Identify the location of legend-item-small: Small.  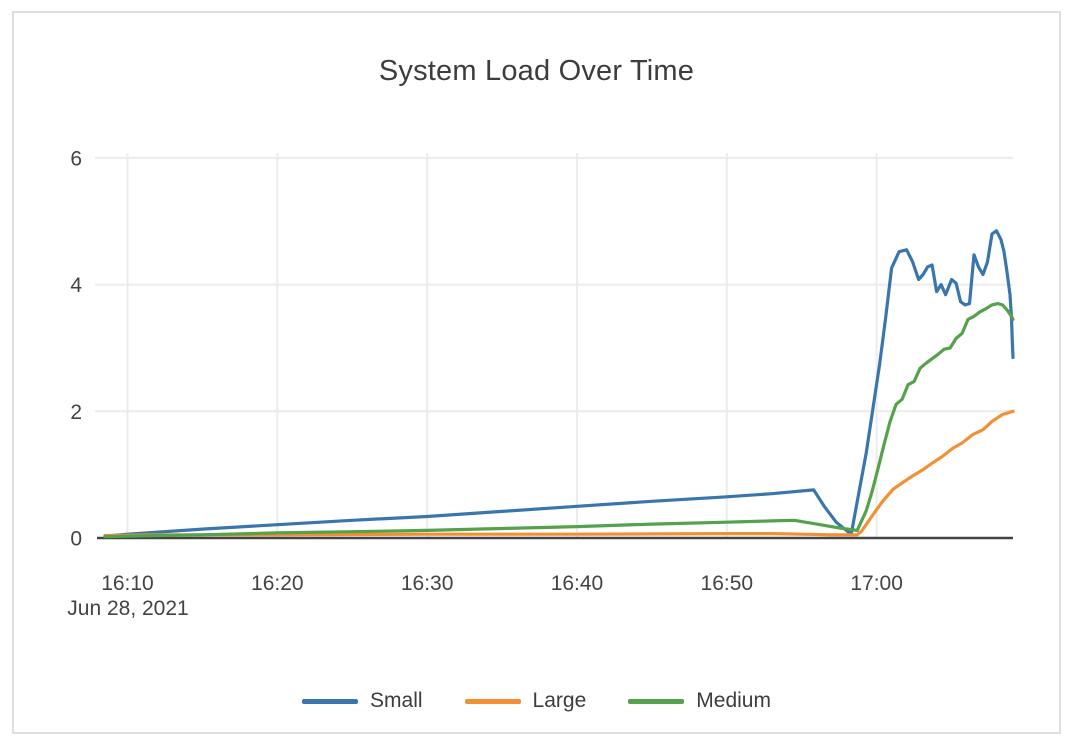
(362, 701).